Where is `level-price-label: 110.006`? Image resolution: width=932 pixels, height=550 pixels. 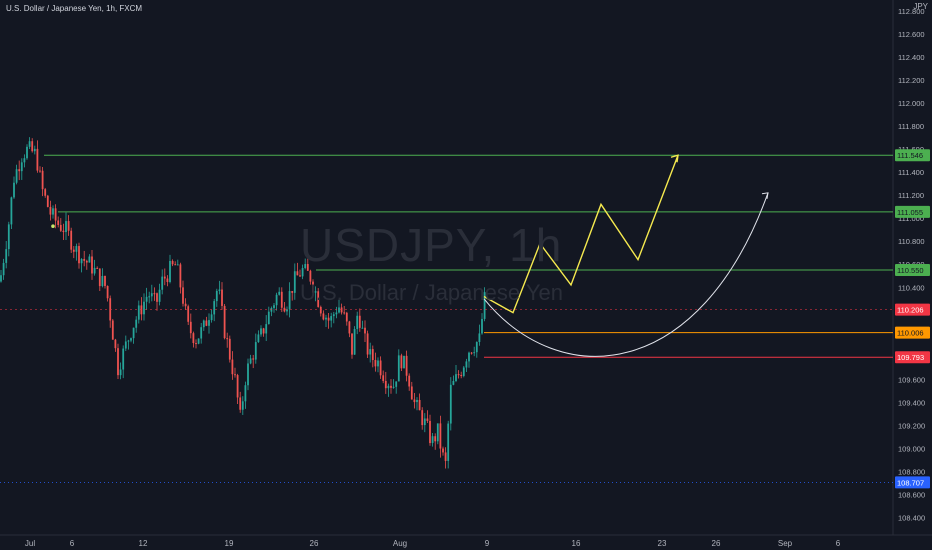
level-price-label: 110.006 is located at coordinates (910, 333).